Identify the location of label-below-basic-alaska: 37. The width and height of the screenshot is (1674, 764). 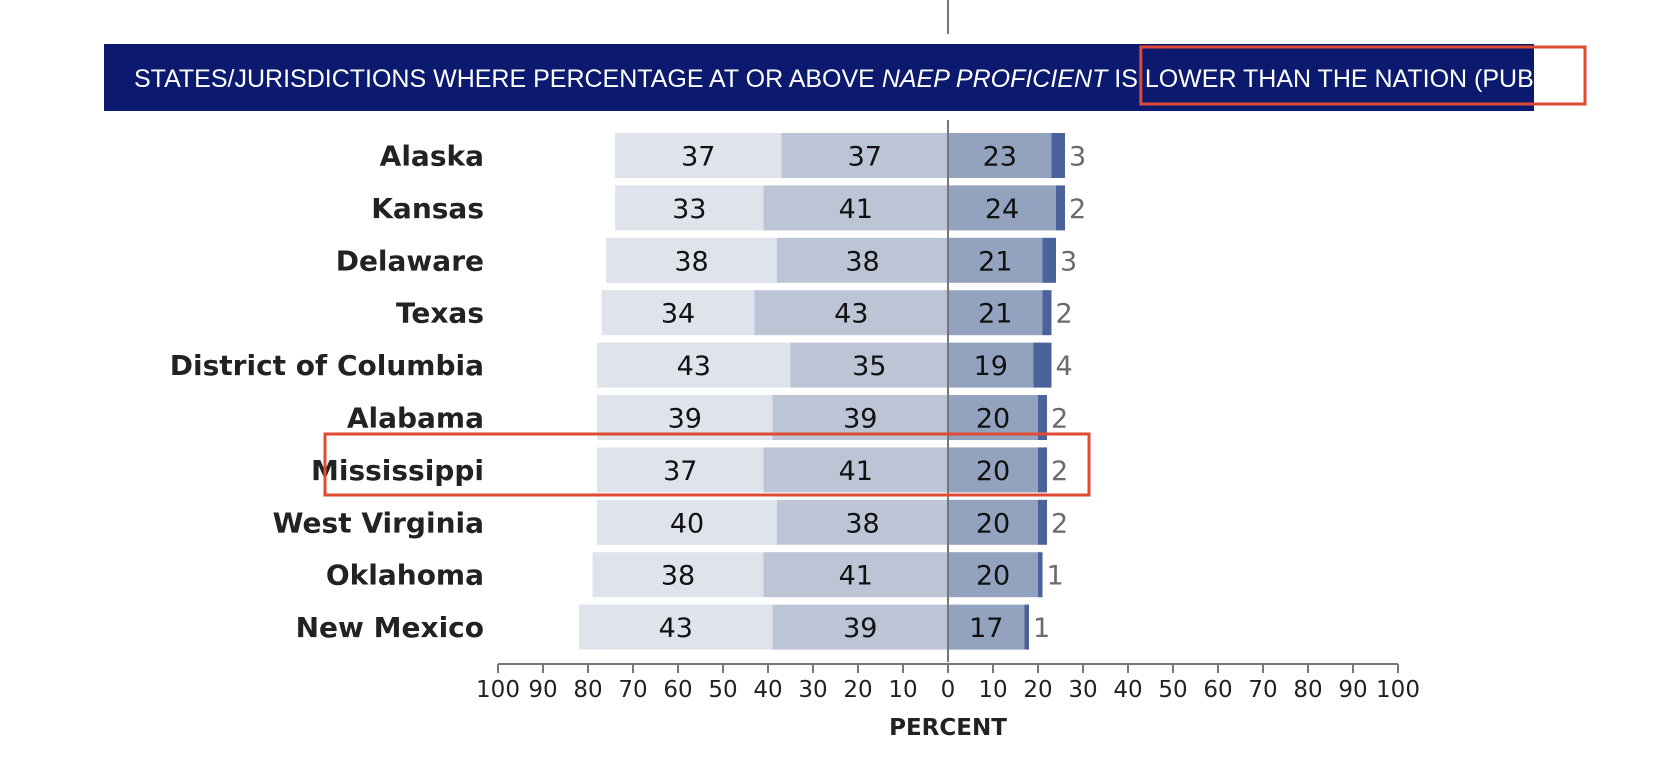
(698, 157).